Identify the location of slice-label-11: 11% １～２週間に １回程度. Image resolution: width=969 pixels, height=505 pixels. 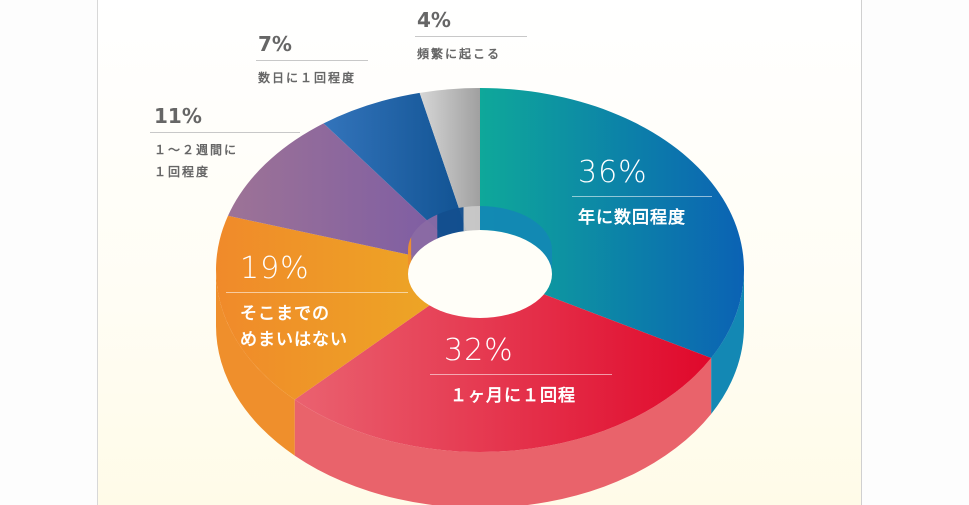
(225, 143).